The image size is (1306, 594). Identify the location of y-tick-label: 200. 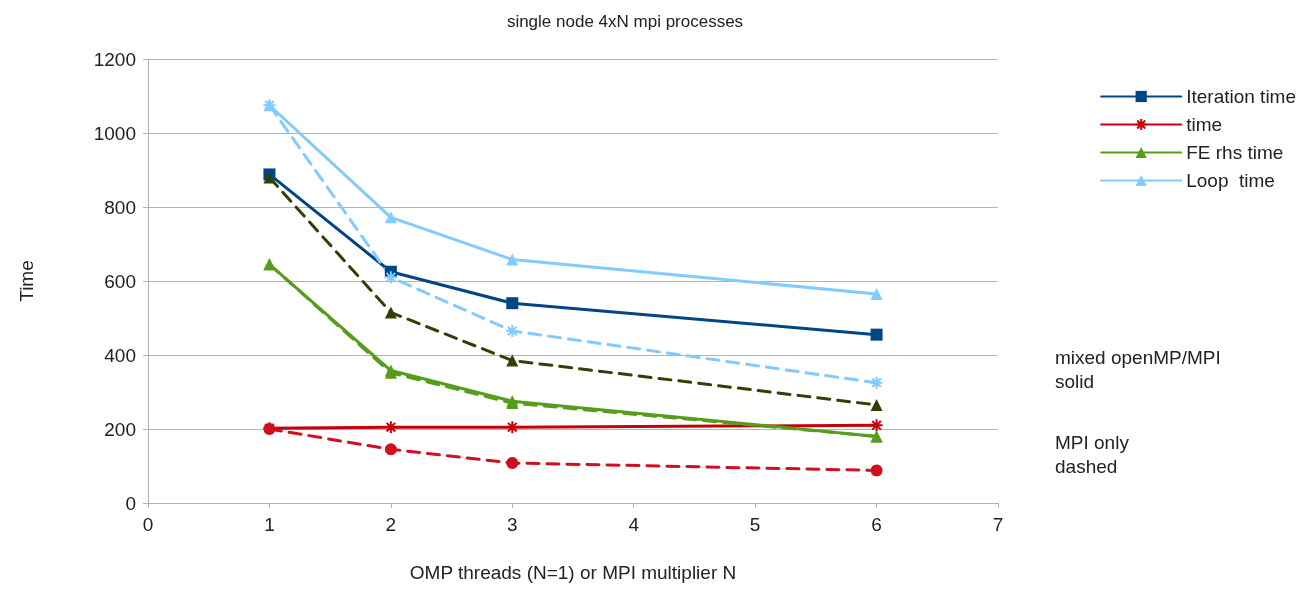
(120, 429).